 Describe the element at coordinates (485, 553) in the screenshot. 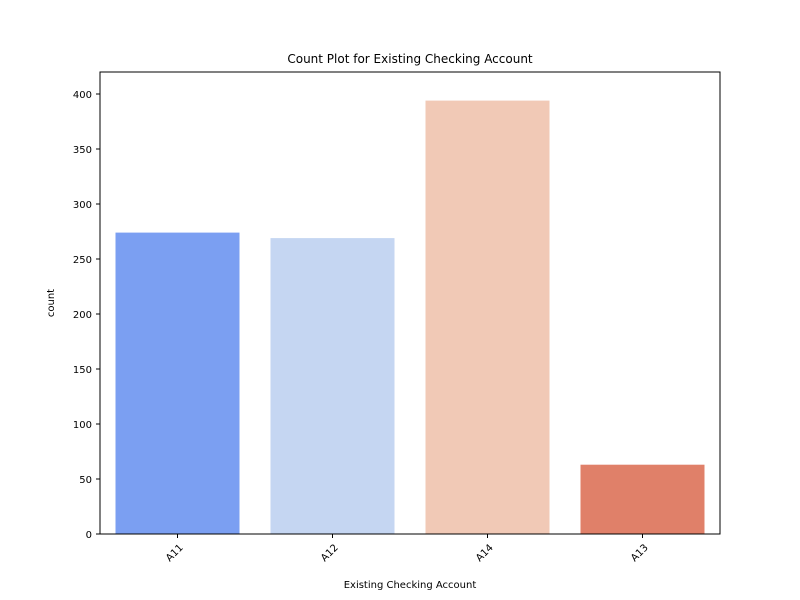

I see `x-tick-label-a14: A14` at that location.